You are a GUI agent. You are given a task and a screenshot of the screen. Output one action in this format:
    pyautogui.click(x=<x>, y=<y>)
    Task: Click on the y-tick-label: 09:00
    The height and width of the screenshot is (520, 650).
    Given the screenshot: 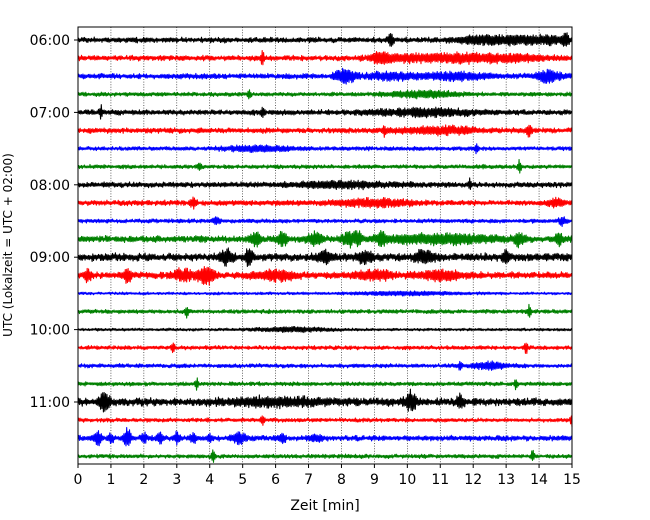 What is the action you would take?
    pyautogui.click(x=50, y=258)
    